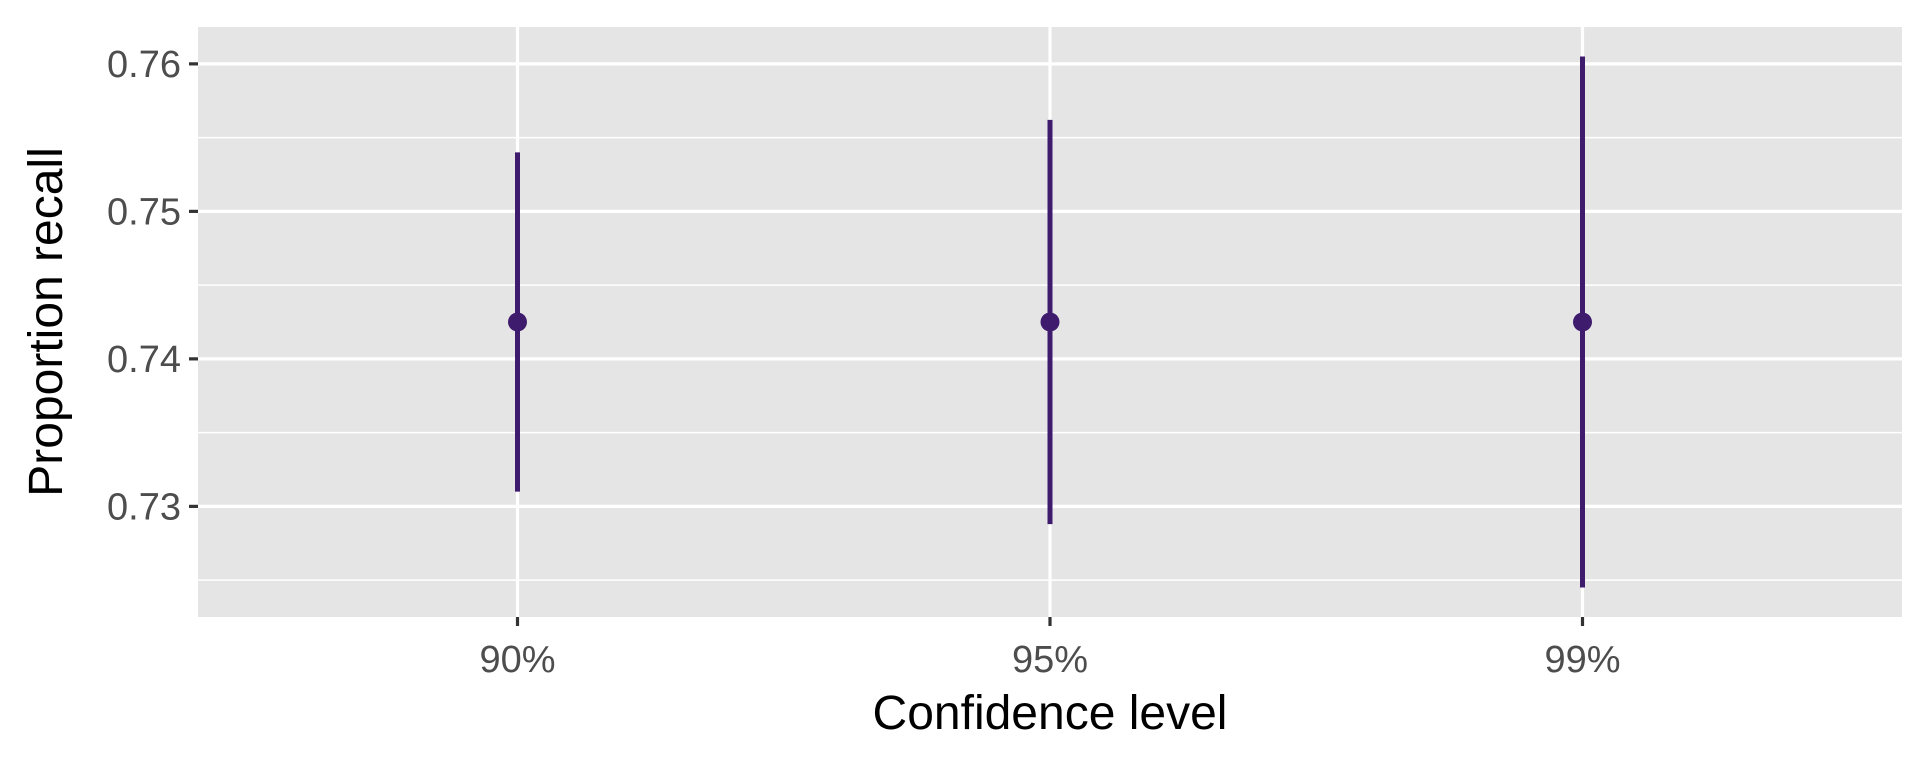 The width and height of the screenshot is (1920, 768). What do you see at coordinates (144, 212) in the screenshot?
I see `y-tick-label: 0.75` at bounding box center [144, 212].